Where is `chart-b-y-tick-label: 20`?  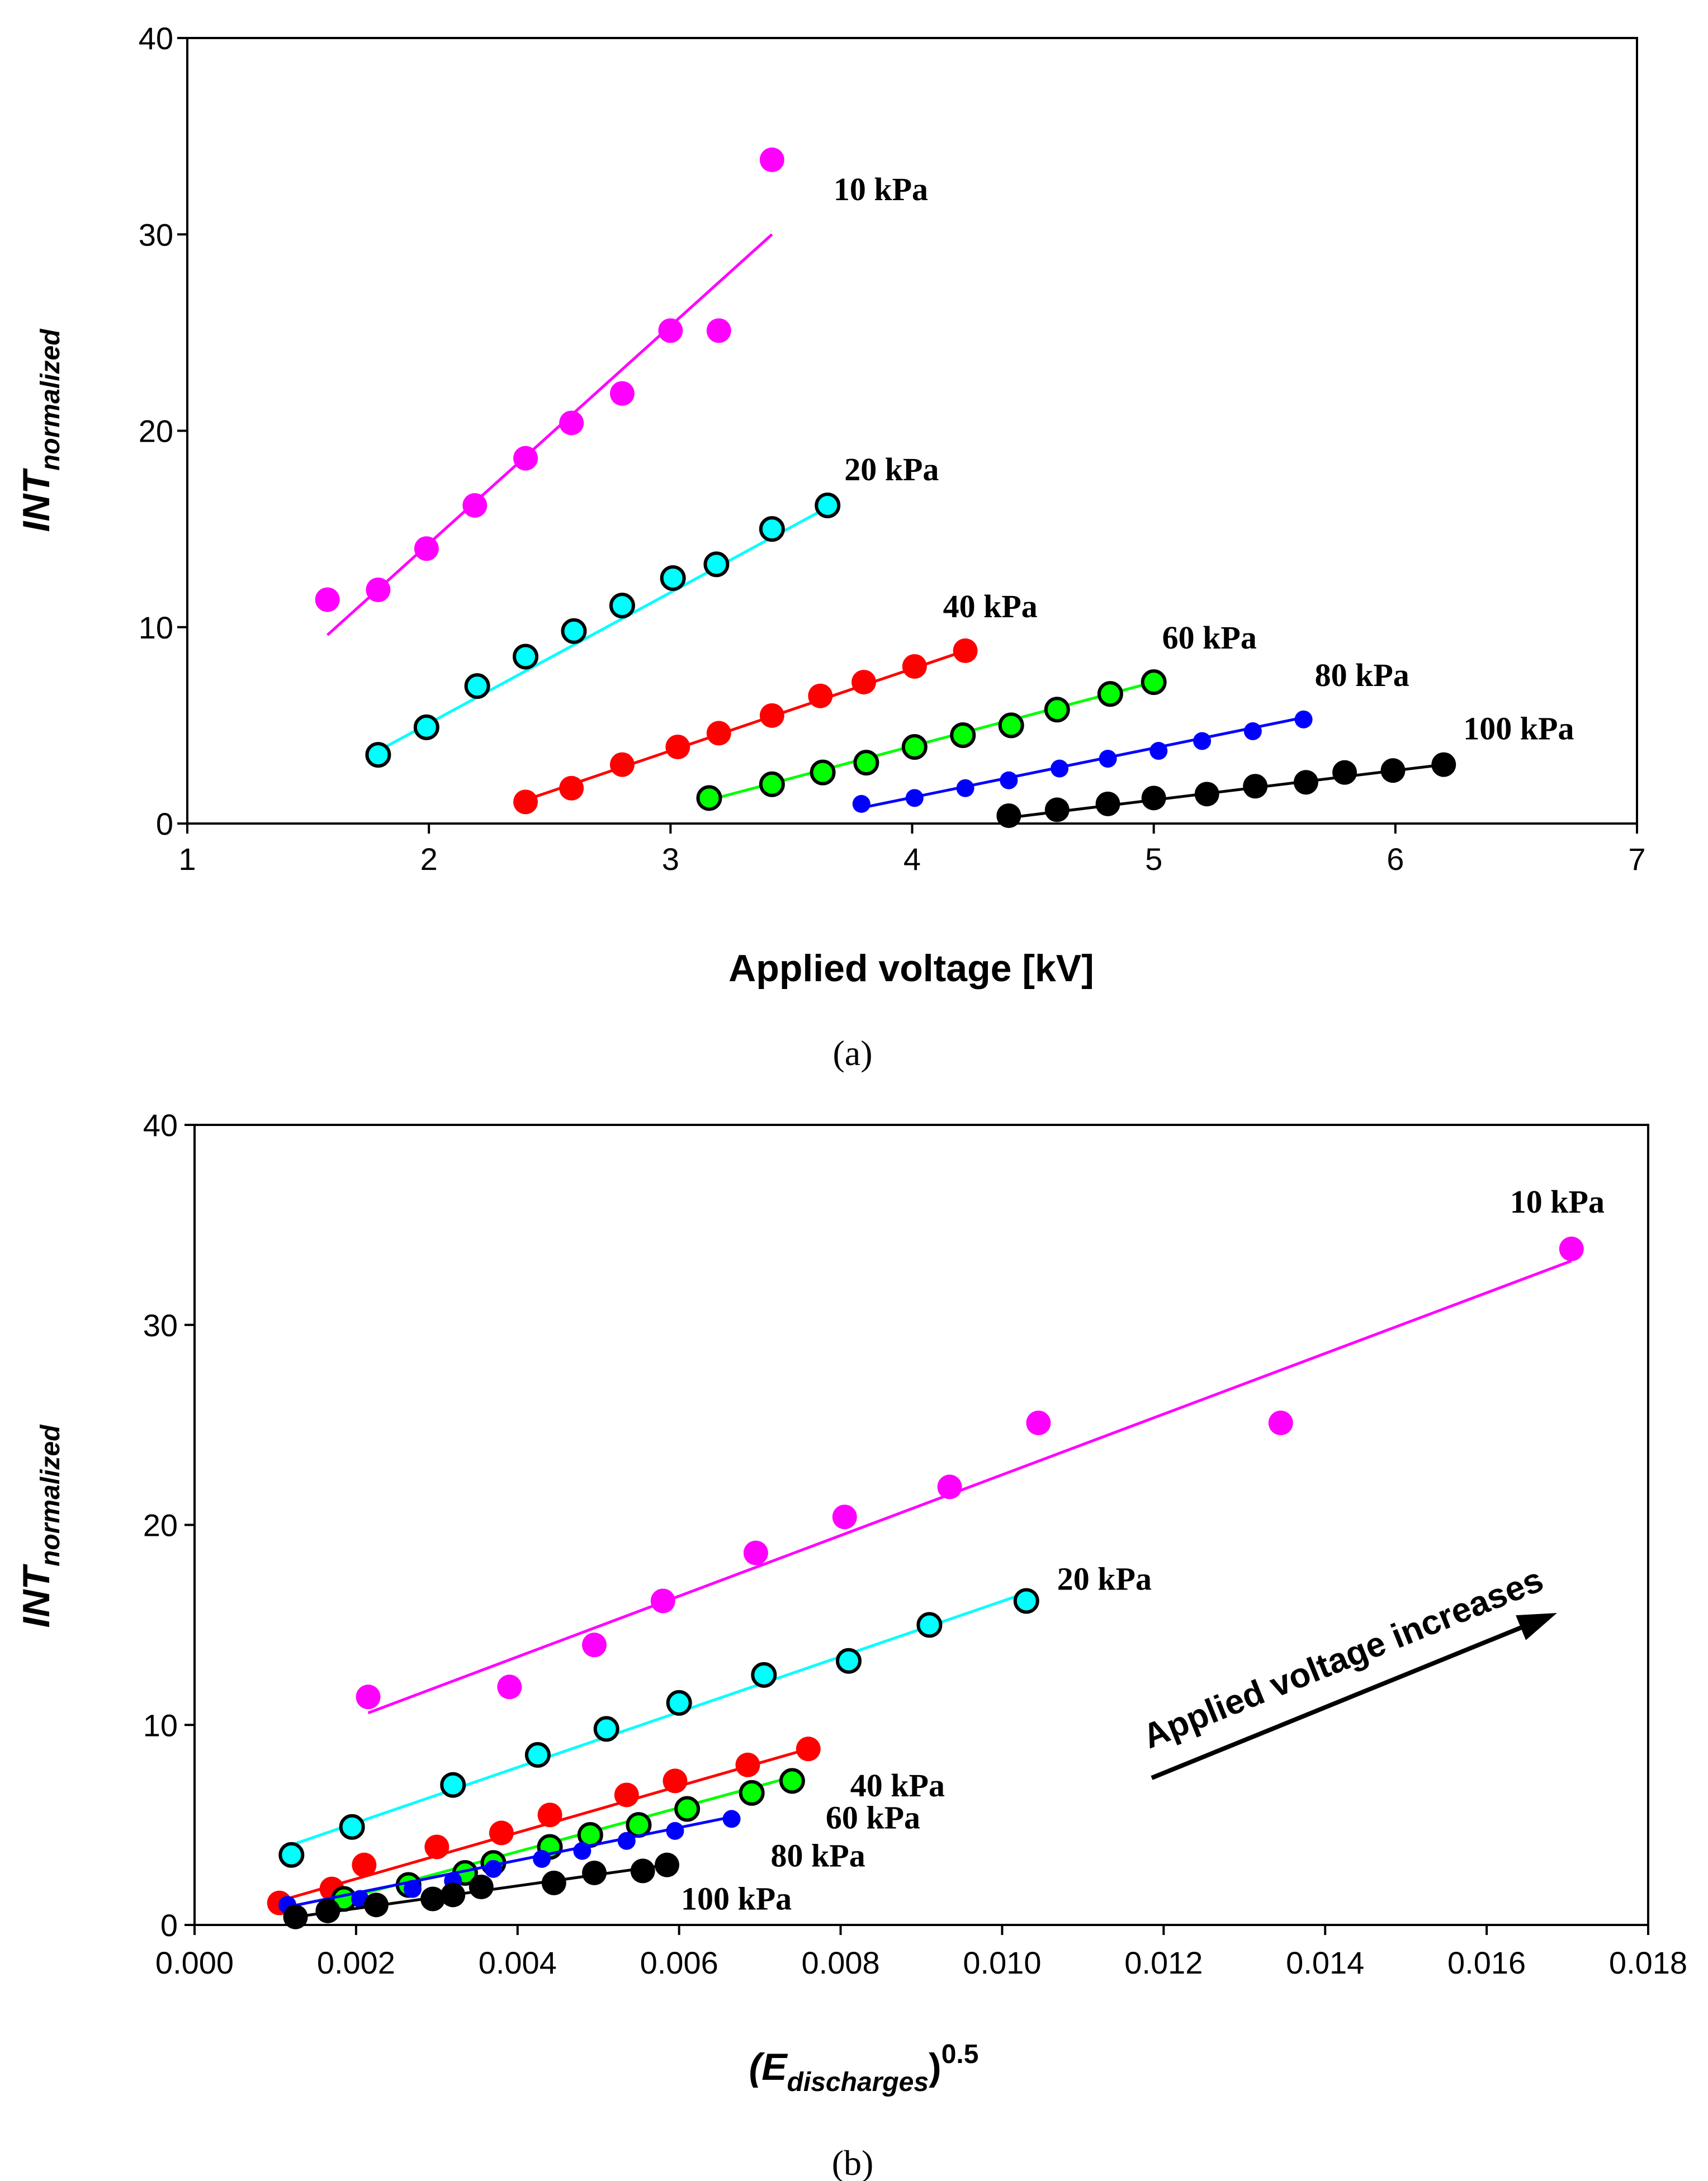 chart-b-y-tick-label: 20 is located at coordinates (160, 1525).